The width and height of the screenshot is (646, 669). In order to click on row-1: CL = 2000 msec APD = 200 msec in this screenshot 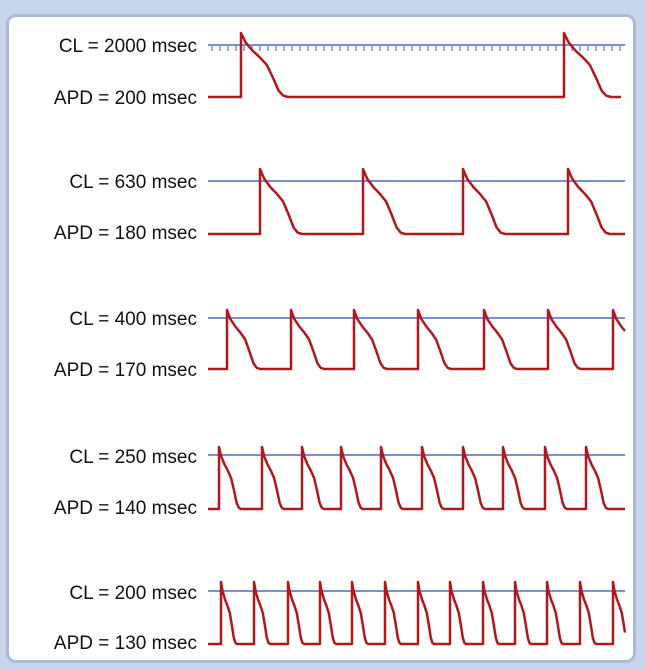, I will do `click(339, 70)`.